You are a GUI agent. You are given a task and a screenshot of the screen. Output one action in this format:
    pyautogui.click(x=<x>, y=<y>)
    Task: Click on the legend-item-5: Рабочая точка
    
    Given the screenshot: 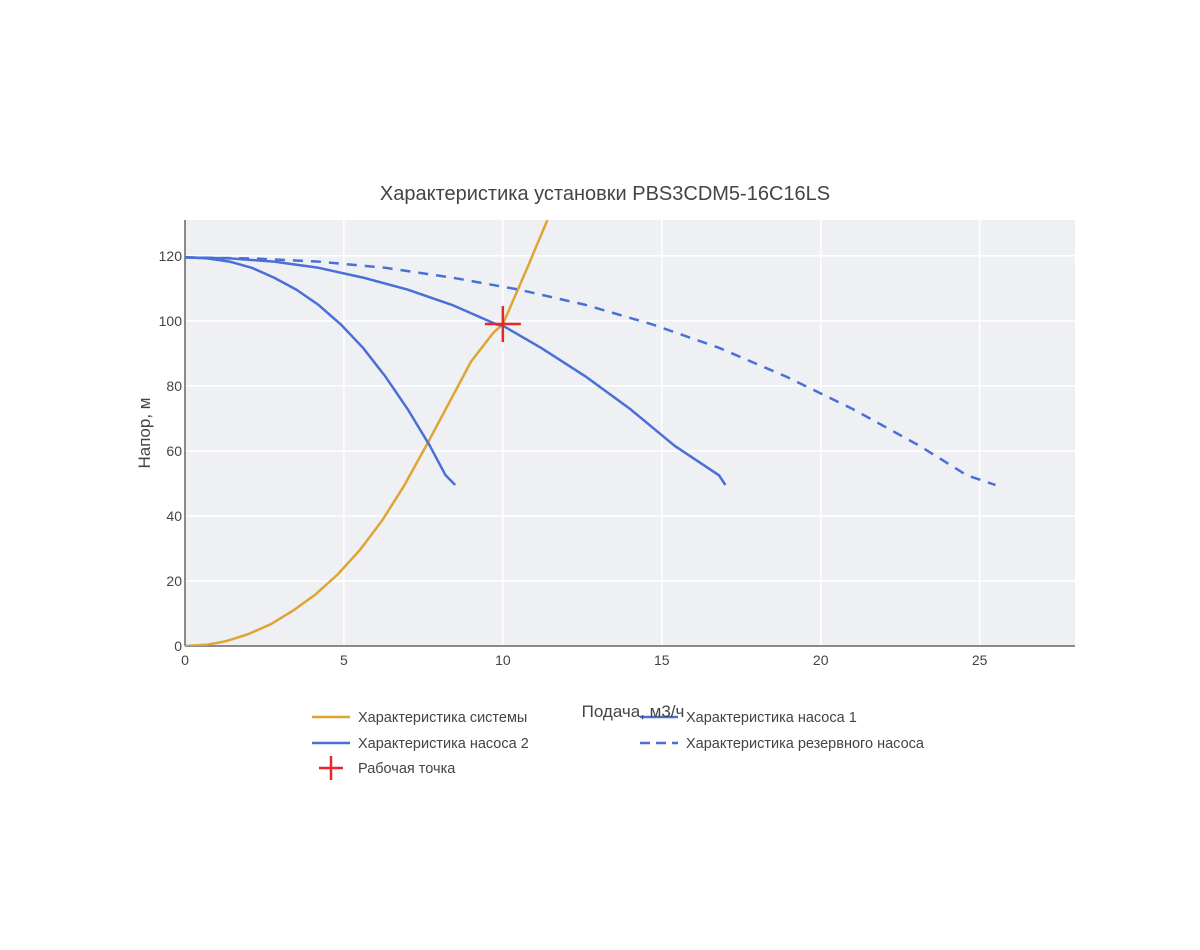 What is the action you would take?
    pyautogui.click(x=387, y=768)
    